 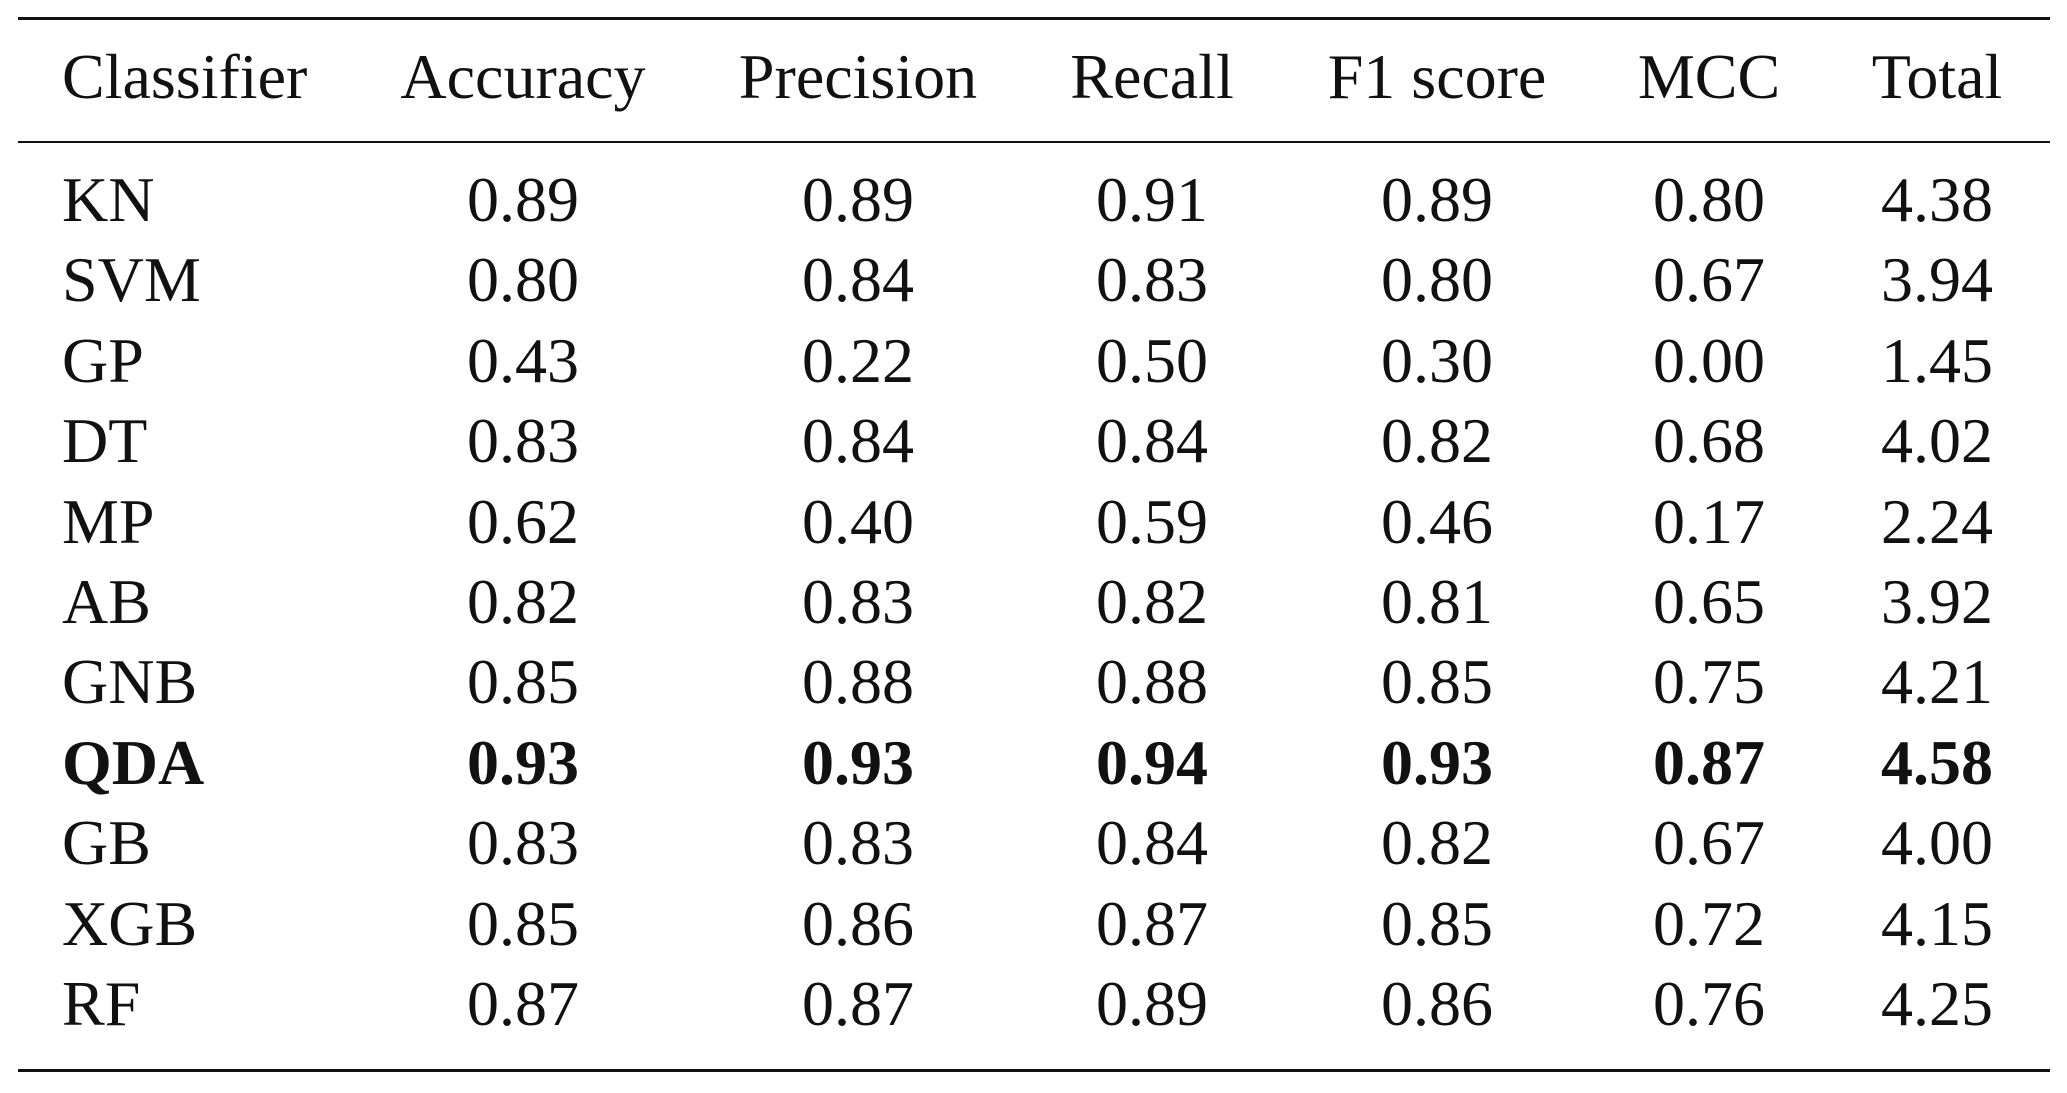 I want to click on metric-value: 0.81, so click(x=1437, y=601).